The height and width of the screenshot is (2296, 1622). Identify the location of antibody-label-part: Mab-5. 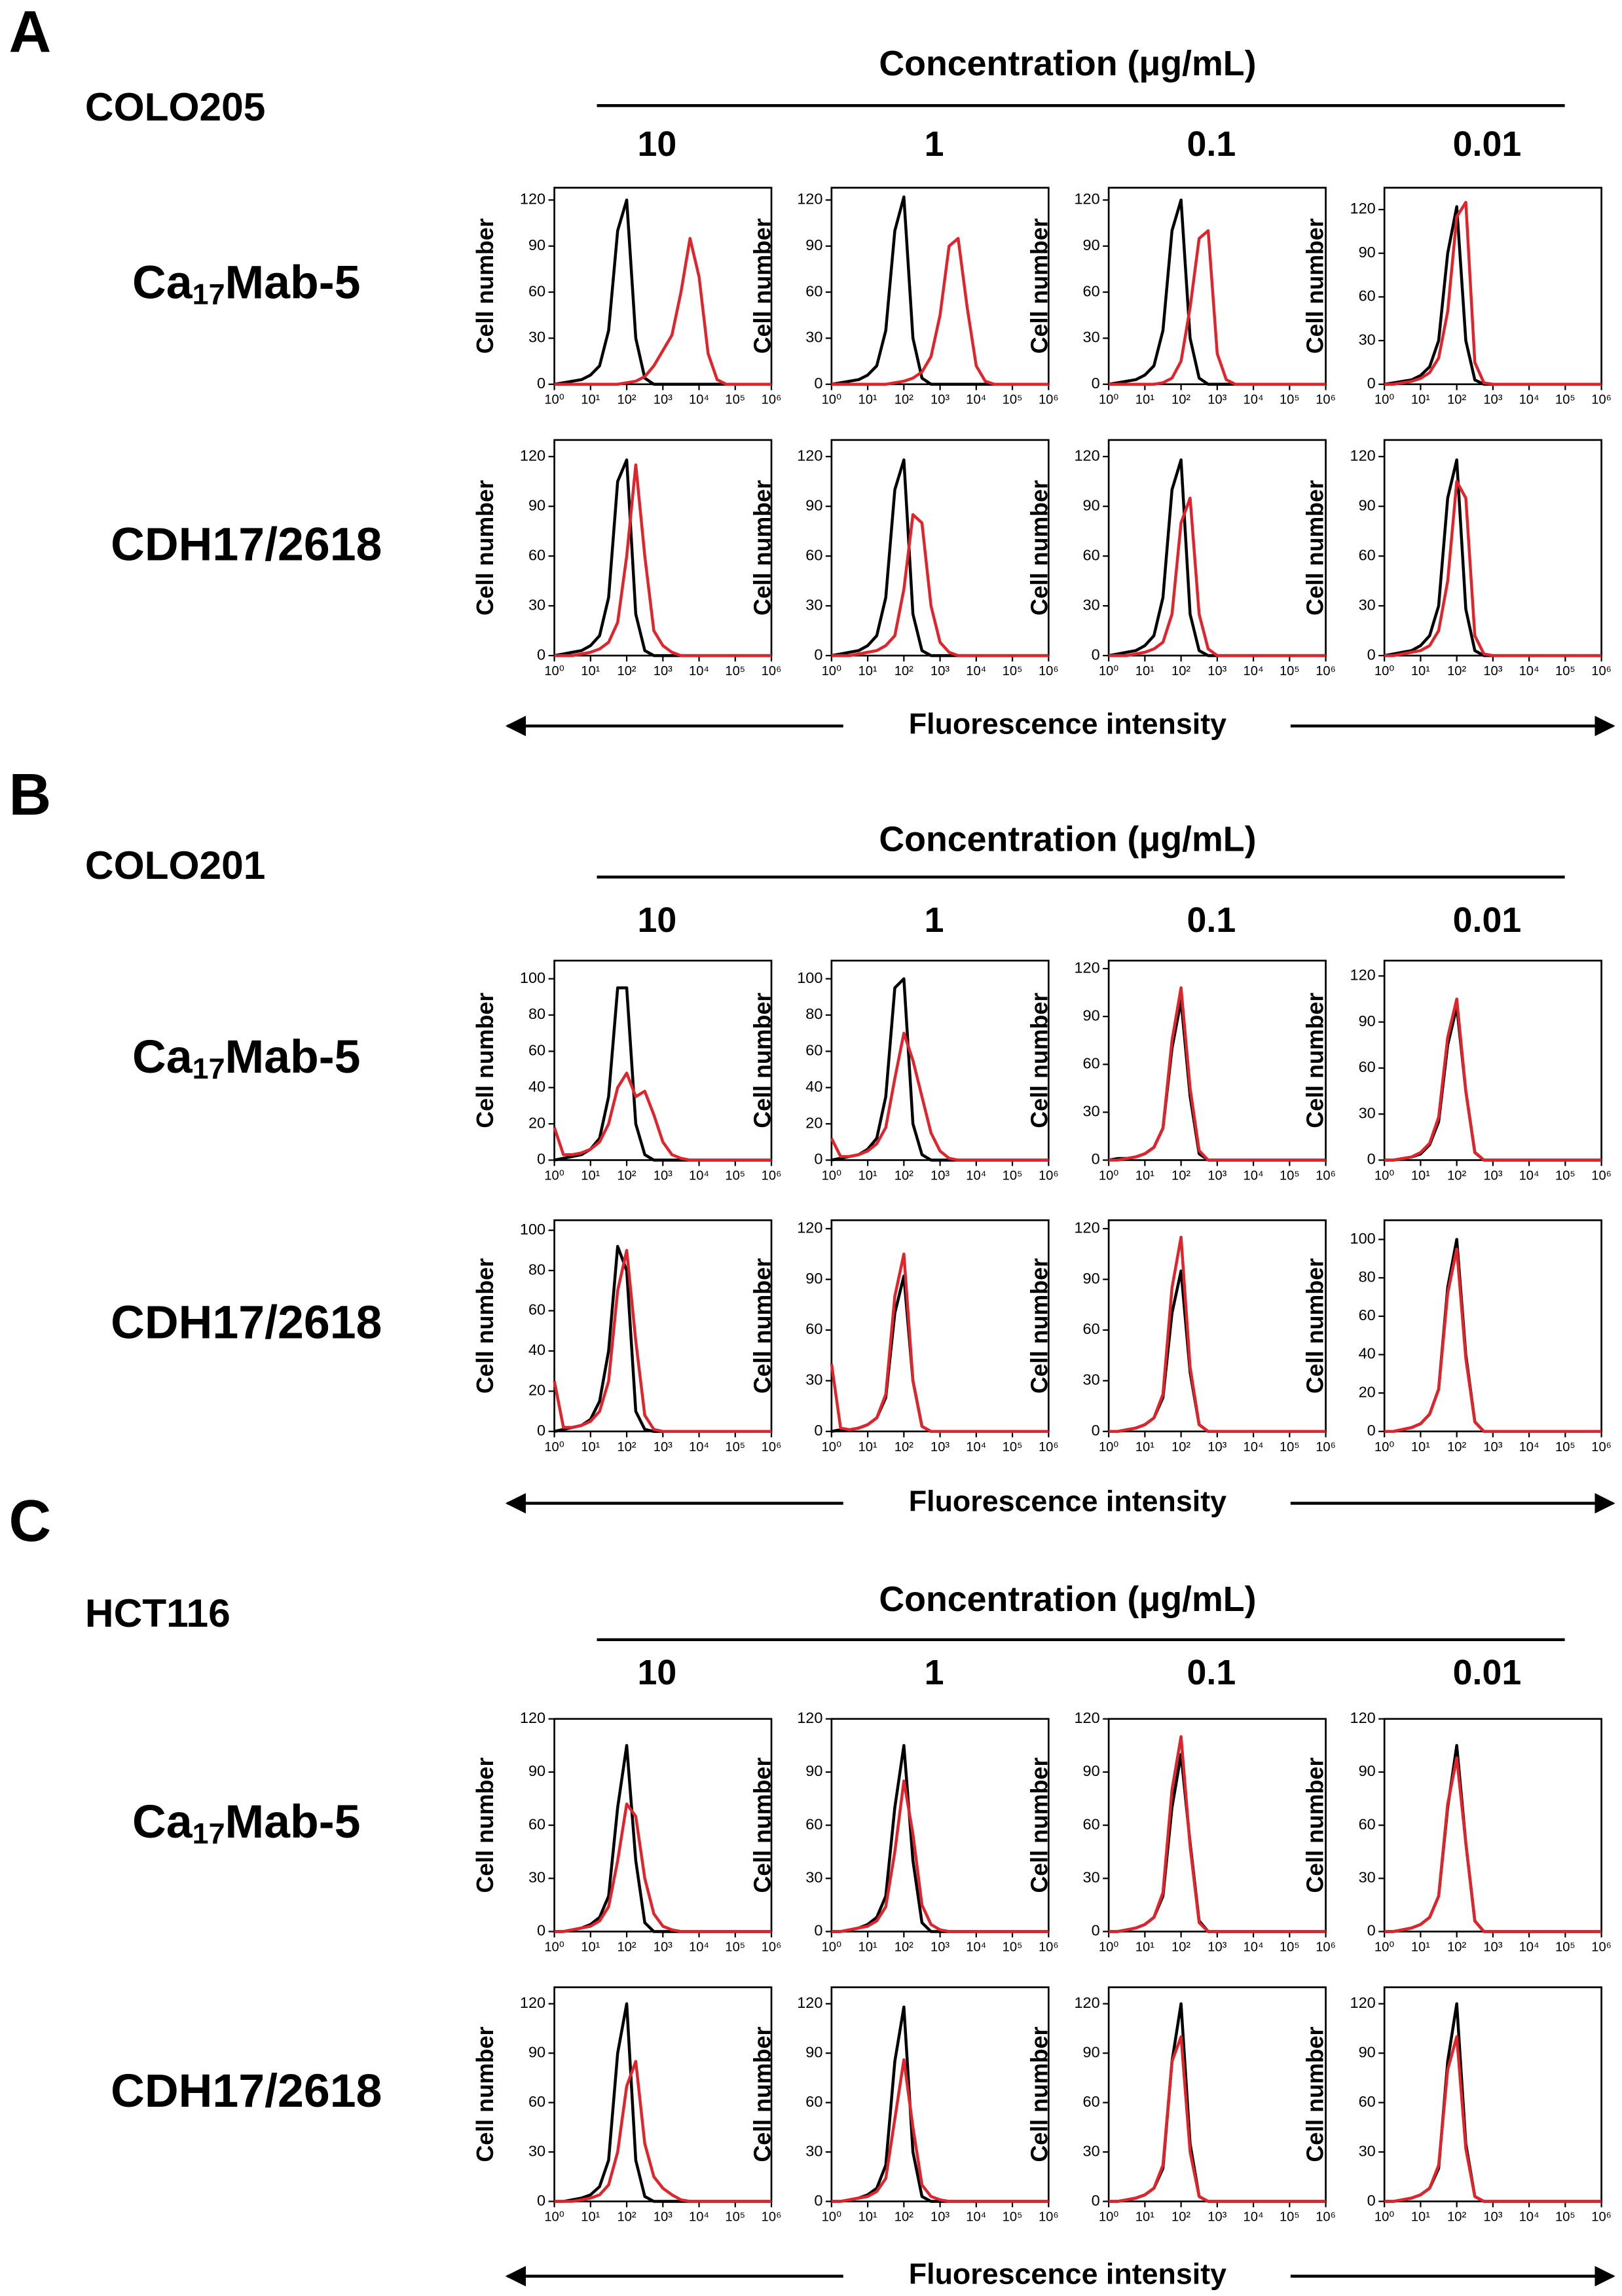
(292, 1057).